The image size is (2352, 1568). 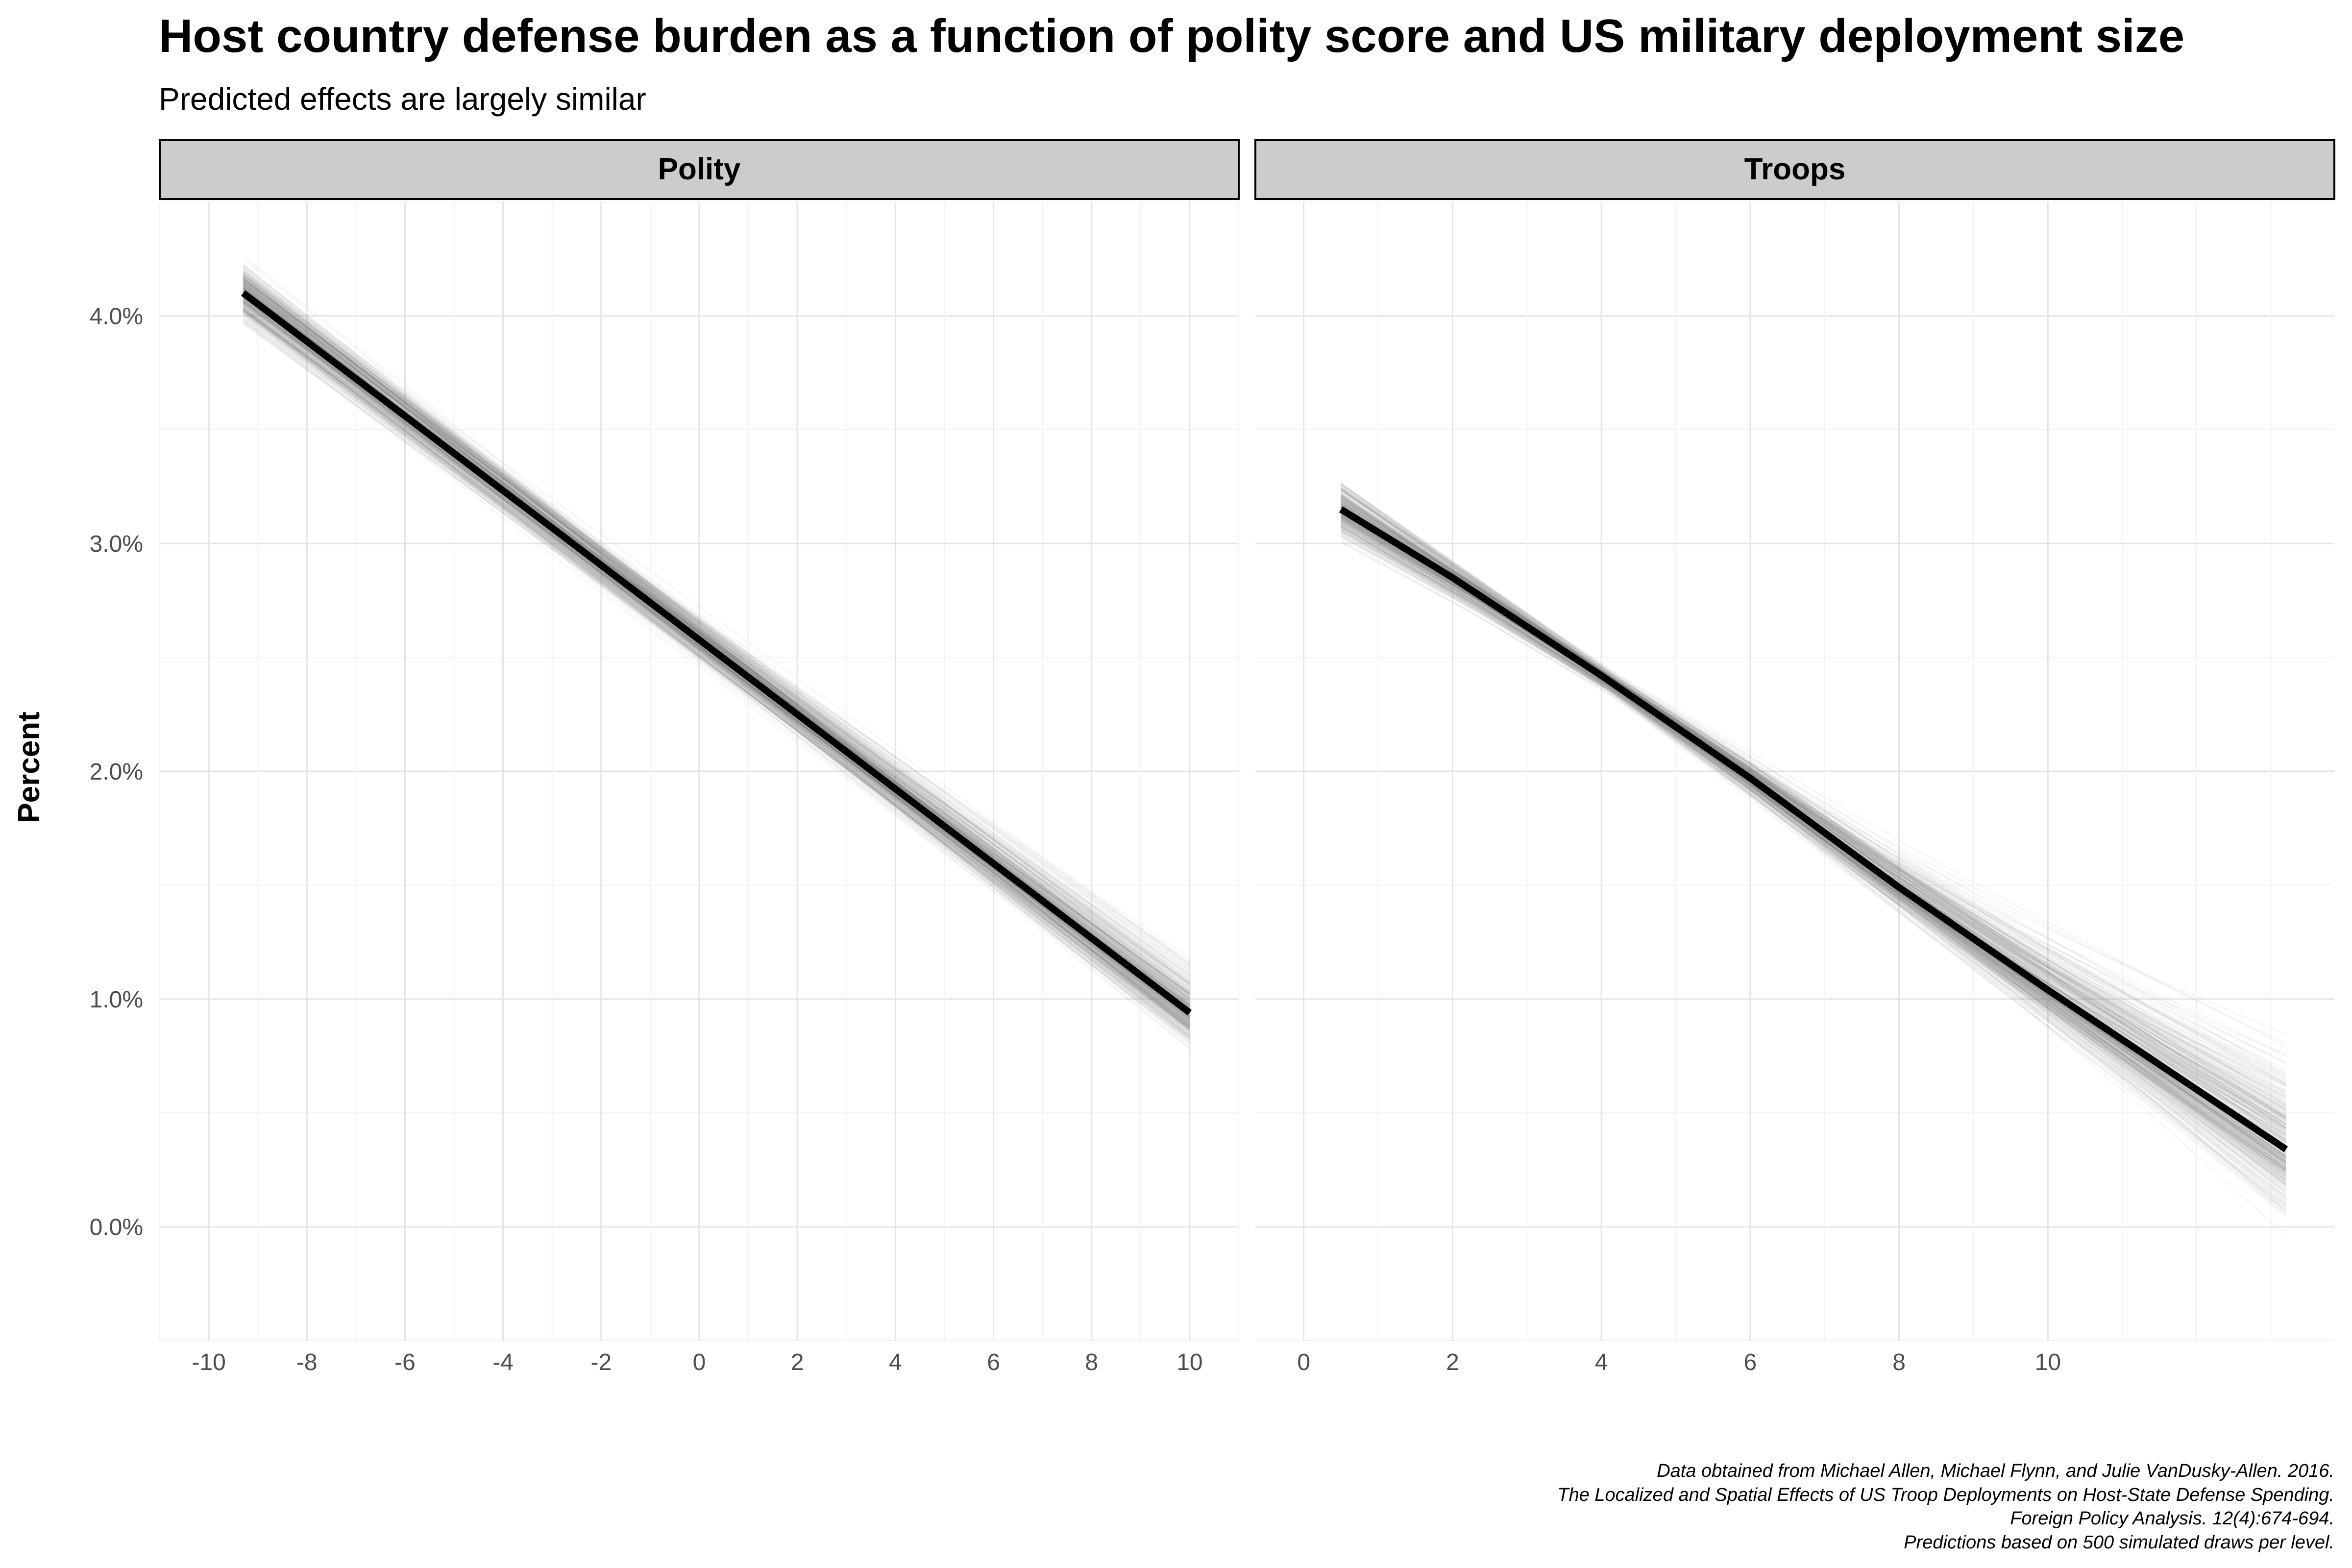 What do you see at coordinates (993, 1362) in the screenshot?
I see `x-tick-label: 6` at bounding box center [993, 1362].